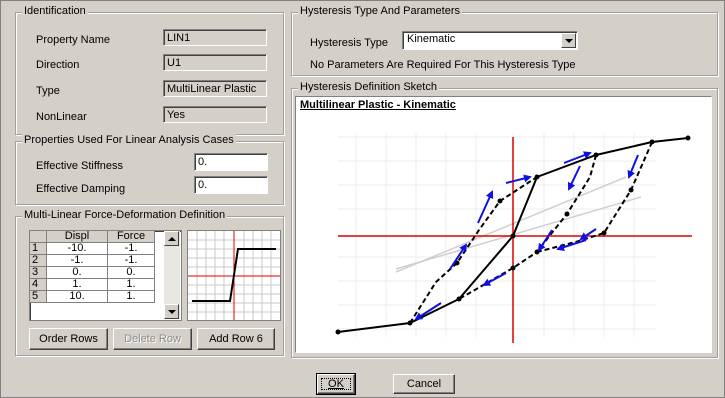  Describe the element at coordinates (68, 339) in the screenshot. I see `order-rows-button: Order Rows` at that location.